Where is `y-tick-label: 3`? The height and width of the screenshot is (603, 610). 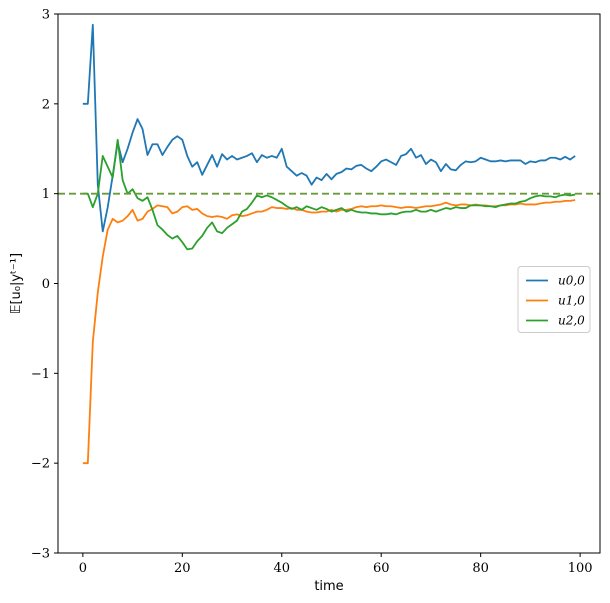
y-tick-label: 3 is located at coordinates (46, 15).